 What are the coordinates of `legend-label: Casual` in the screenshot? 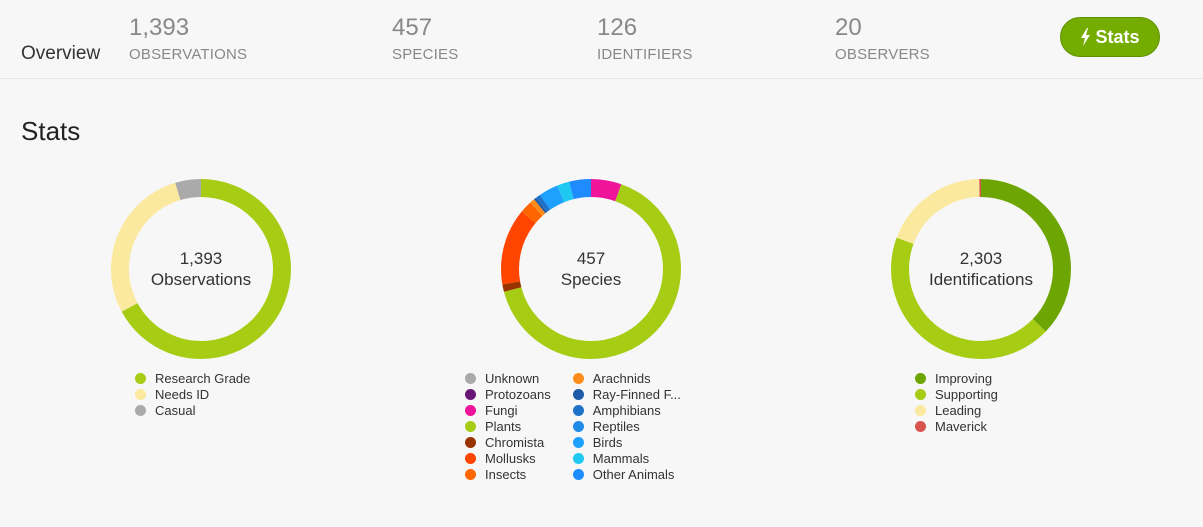 It's located at (175, 410).